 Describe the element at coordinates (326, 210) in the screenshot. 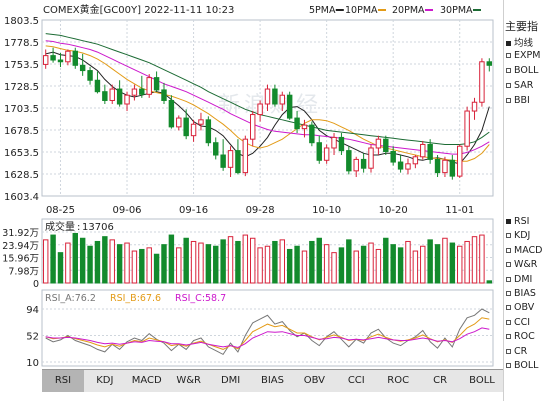

I see `date-tick-label: 10-10` at that location.